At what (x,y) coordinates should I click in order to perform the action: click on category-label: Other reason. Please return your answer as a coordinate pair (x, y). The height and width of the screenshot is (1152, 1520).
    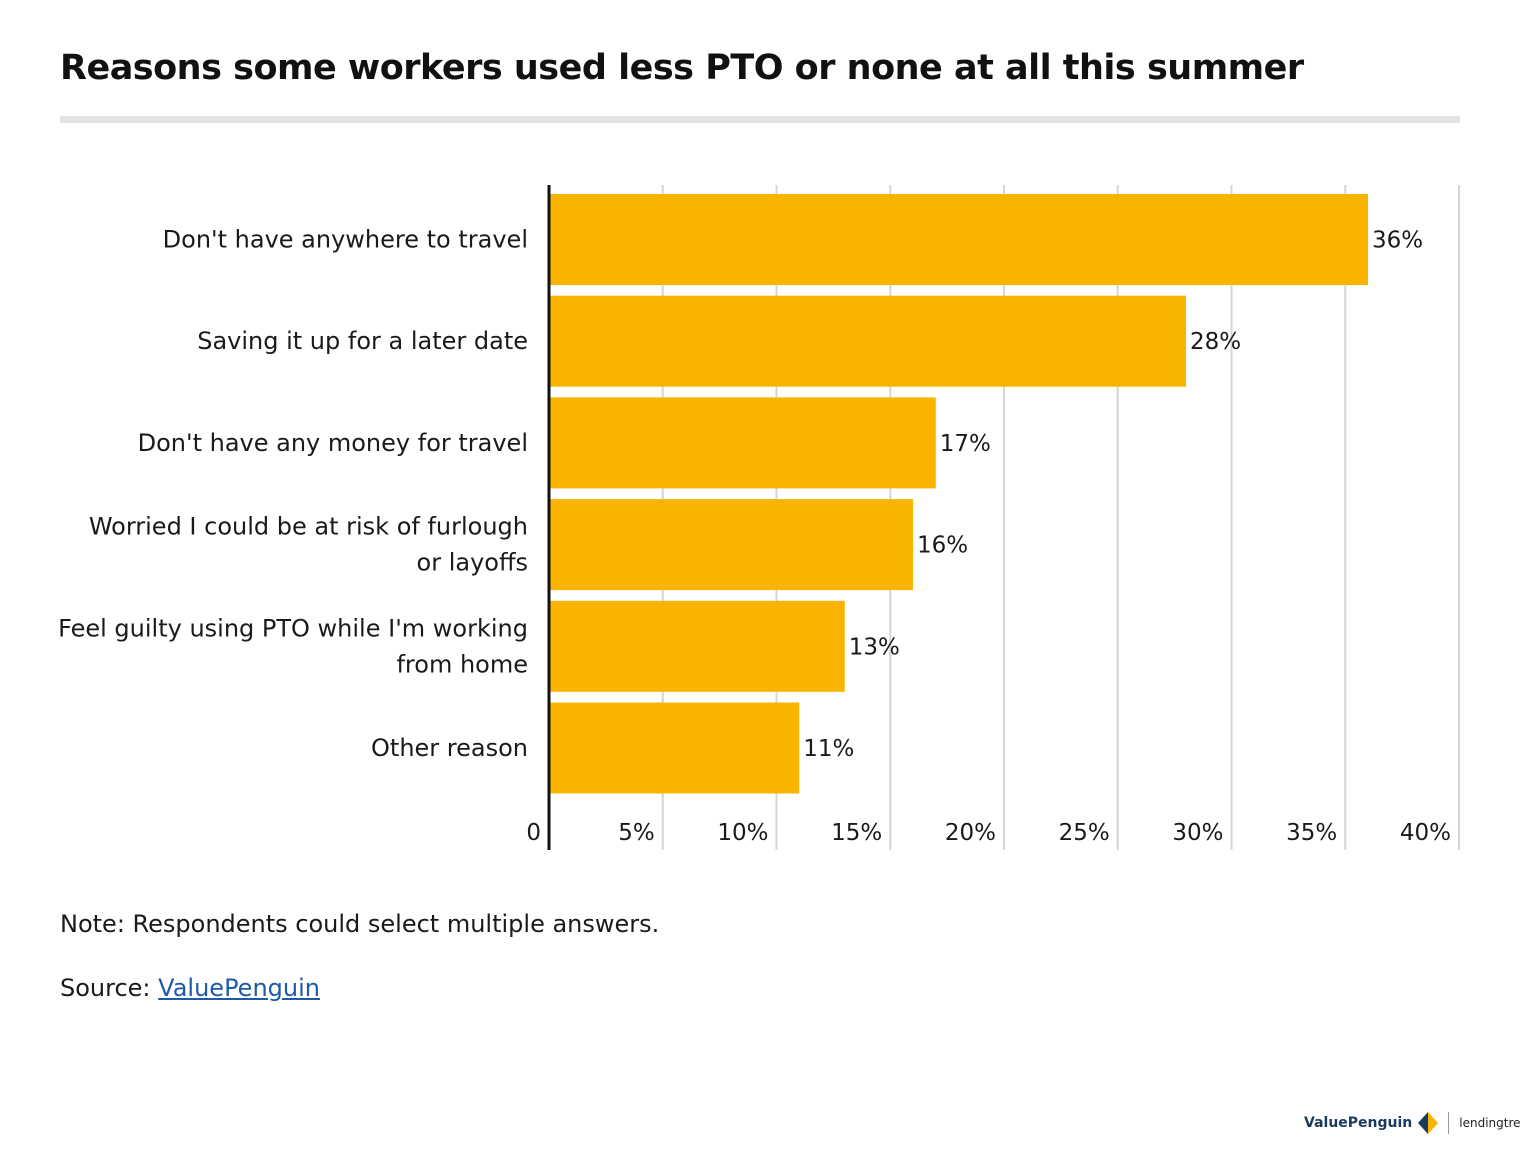
    Looking at the image, I should click on (449, 748).